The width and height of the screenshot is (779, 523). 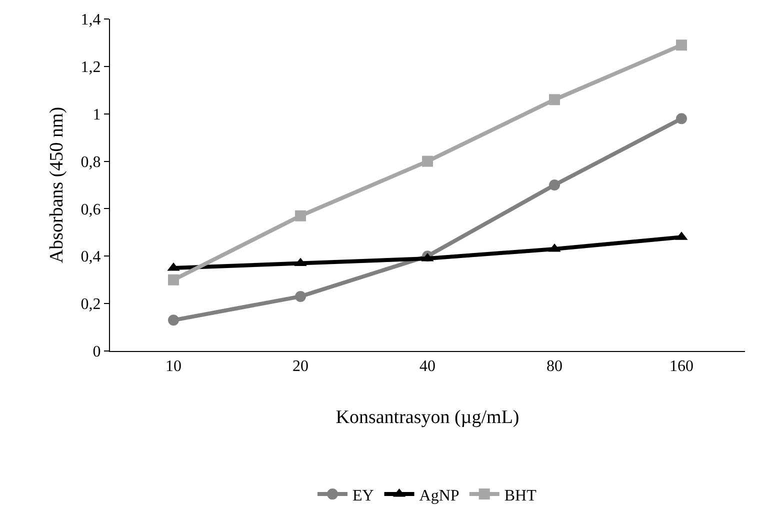 What do you see at coordinates (90, 162) in the screenshot?
I see `y-tick-label: 0,8` at bounding box center [90, 162].